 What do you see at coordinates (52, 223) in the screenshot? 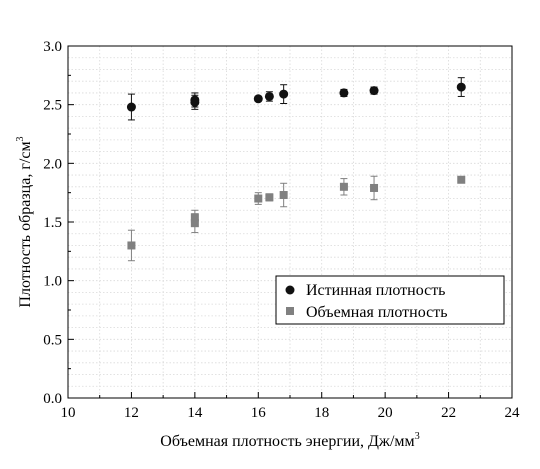
I see `y-tick-label: 1.5` at bounding box center [52, 223].